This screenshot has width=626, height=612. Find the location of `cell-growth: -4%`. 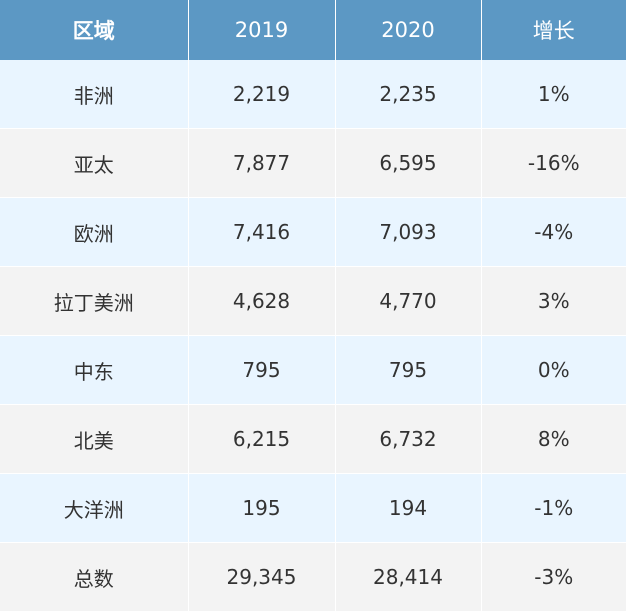

cell-growth: -4% is located at coordinates (553, 232).